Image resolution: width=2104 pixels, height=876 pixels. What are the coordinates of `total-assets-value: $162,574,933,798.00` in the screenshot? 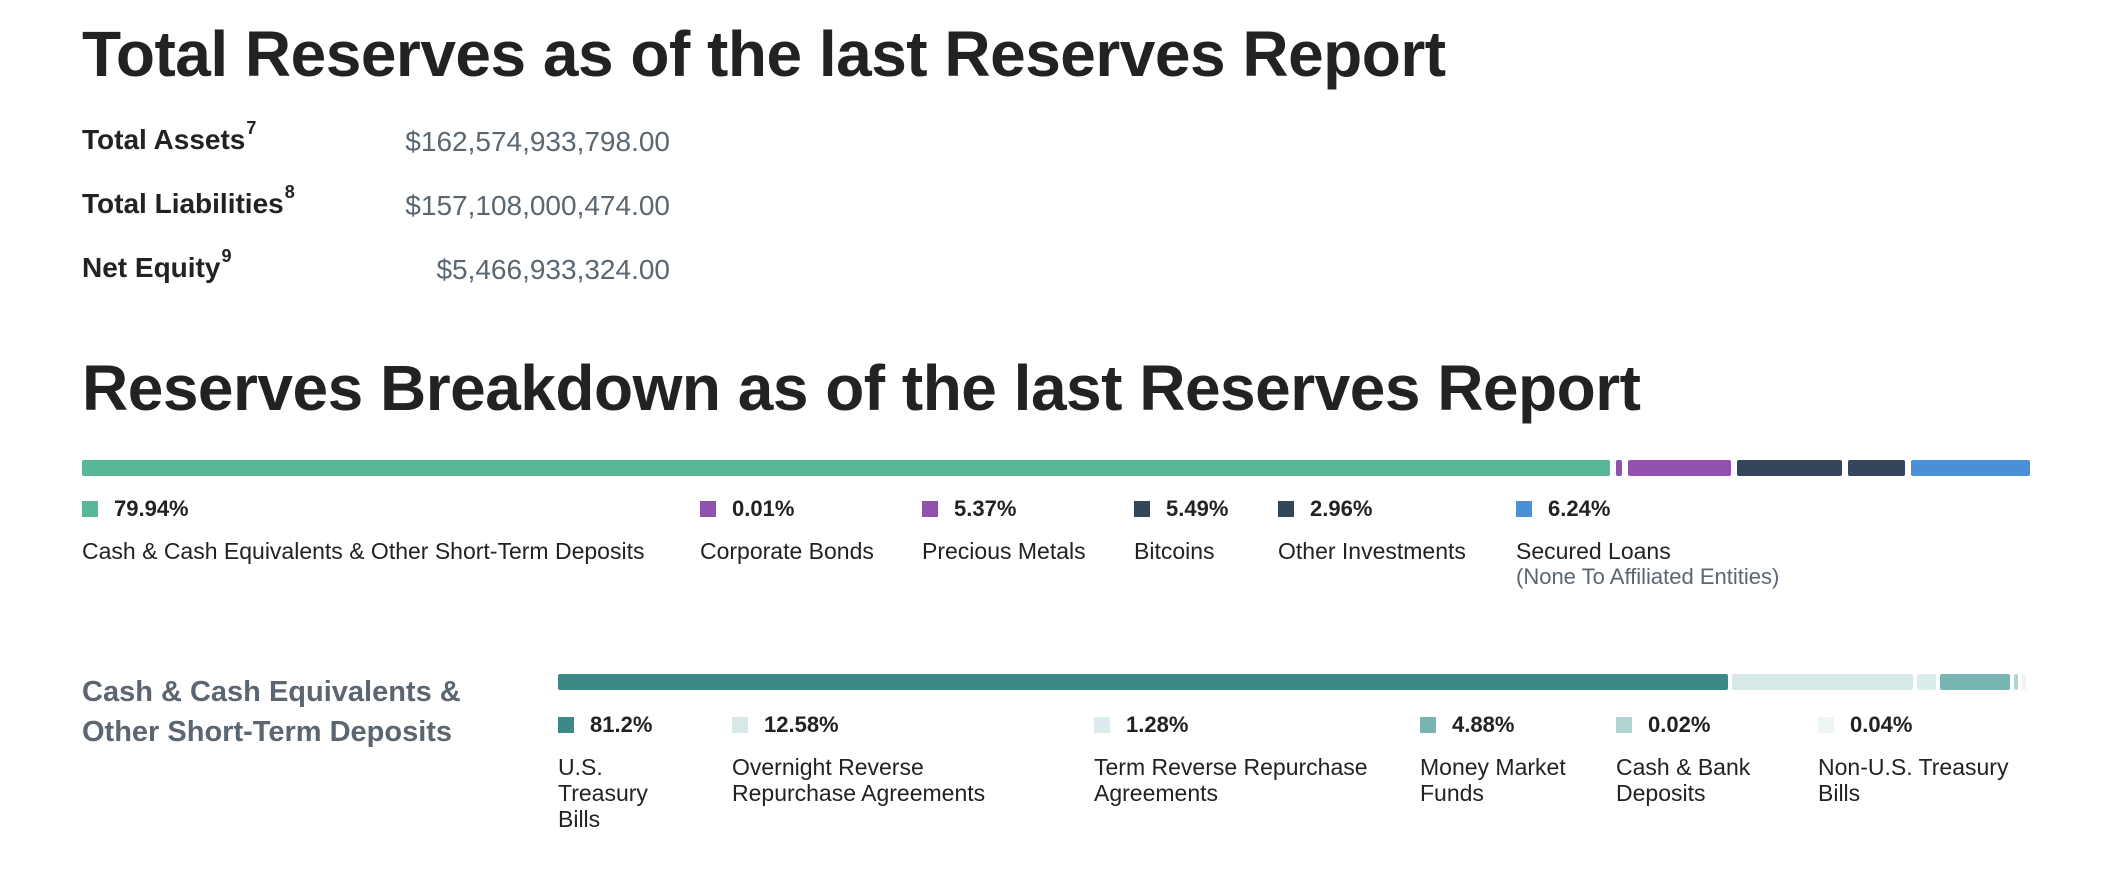 It's located at (537, 141).